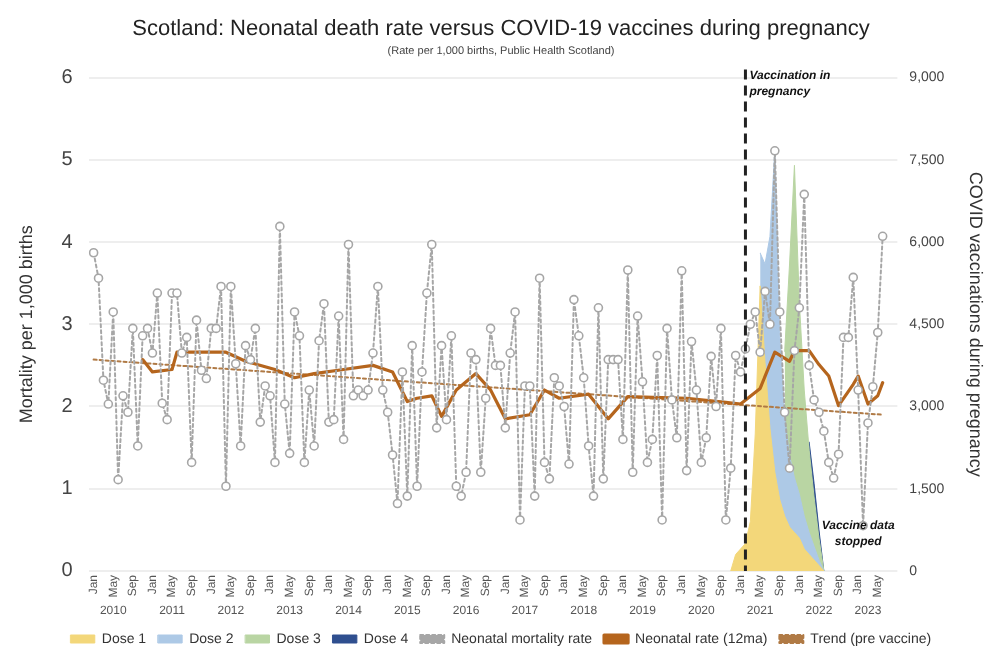 The image size is (1002, 666). I want to click on y-tick-label: 2, so click(67, 406).